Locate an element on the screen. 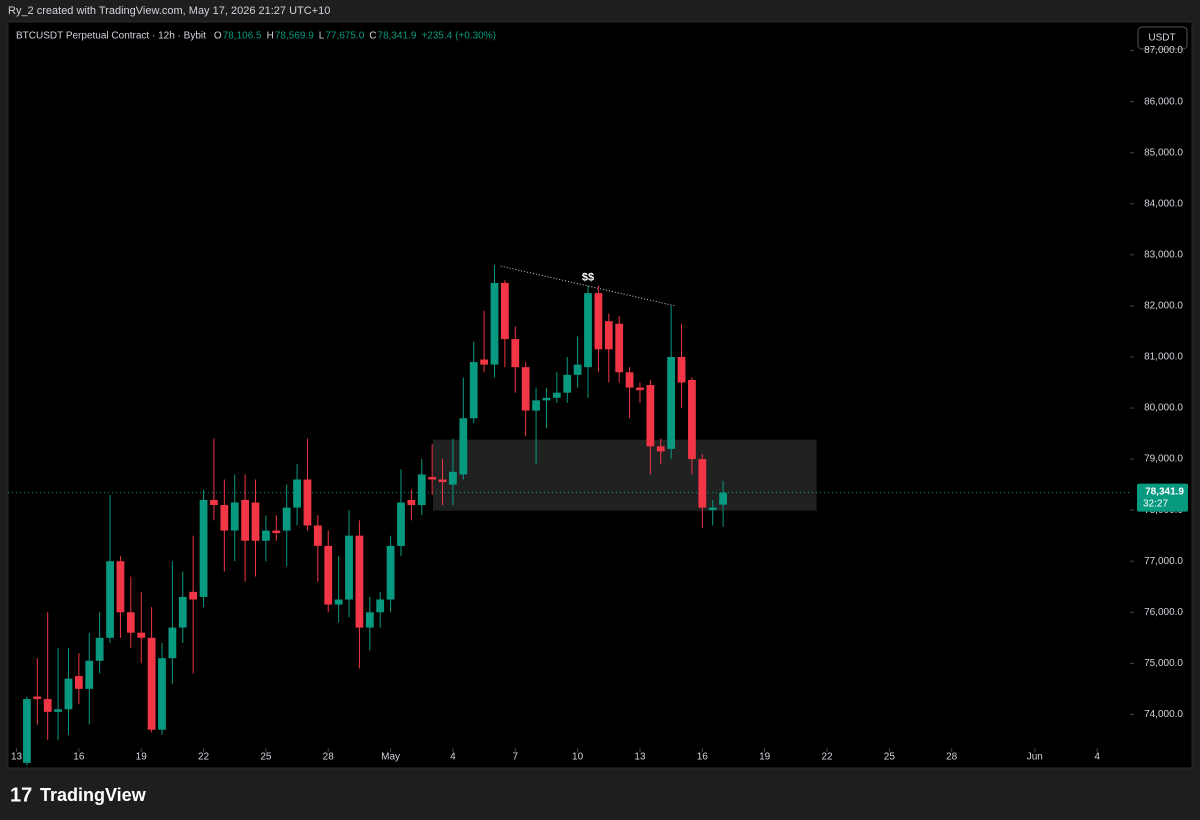  brand: TradingView is located at coordinates (93, 795).